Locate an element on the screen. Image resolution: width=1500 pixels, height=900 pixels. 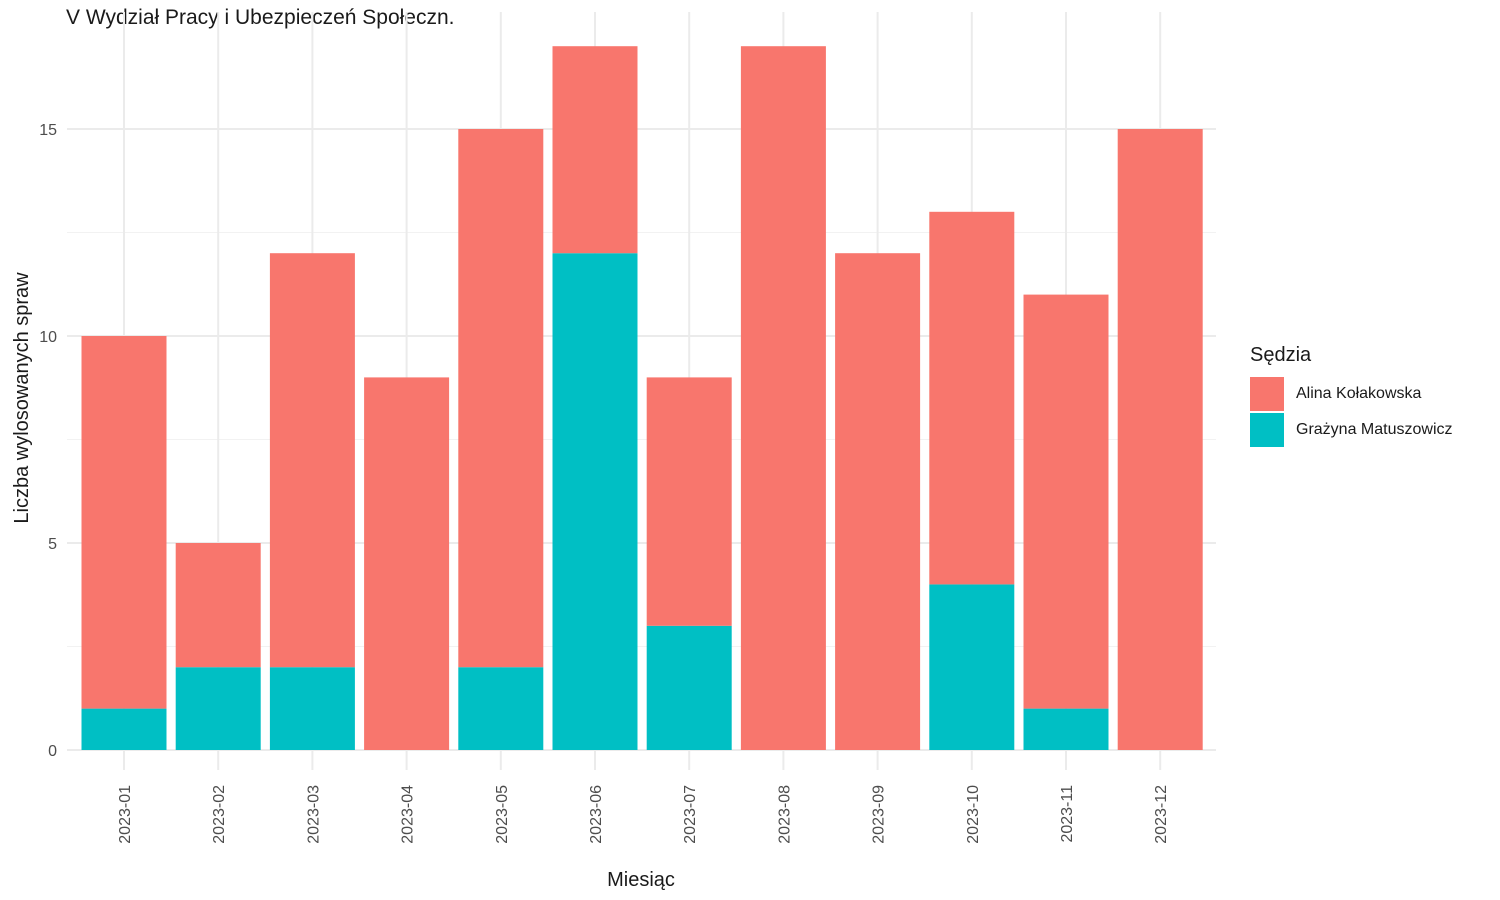
y-axis-title: Liczba wylosowanych spraw is located at coordinates (22, 398).